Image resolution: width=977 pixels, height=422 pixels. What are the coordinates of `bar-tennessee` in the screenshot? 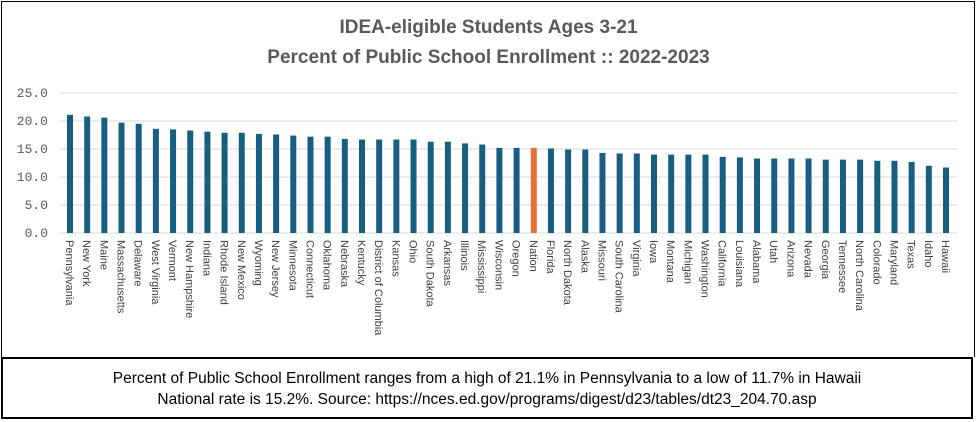 It's located at (842, 196).